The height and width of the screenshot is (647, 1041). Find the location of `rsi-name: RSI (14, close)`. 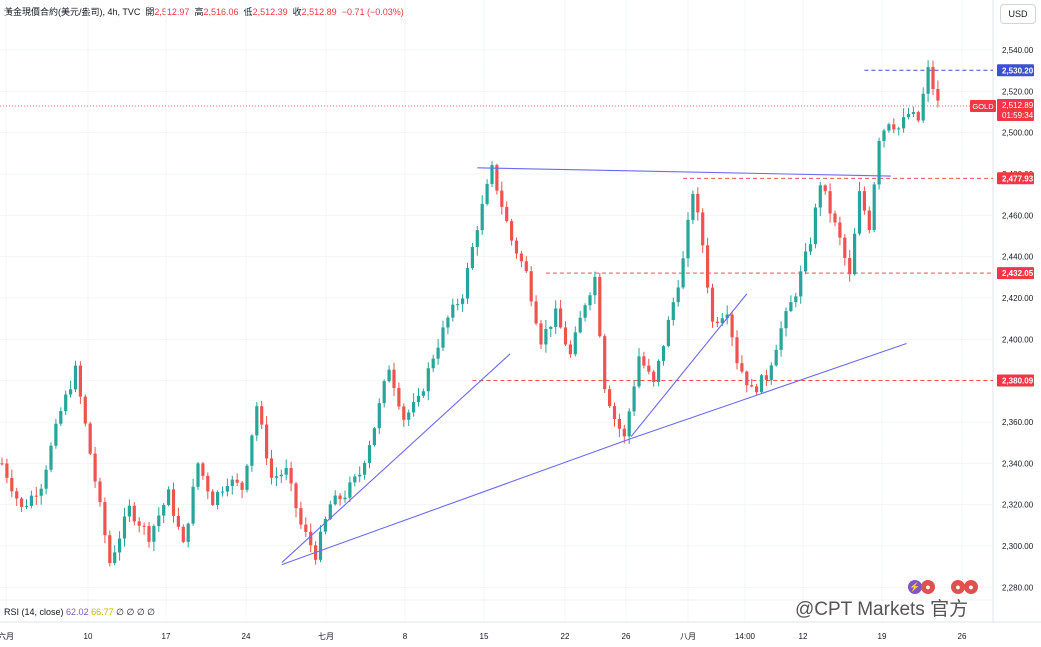

rsi-name: RSI (14, close) is located at coordinates (34, 612).